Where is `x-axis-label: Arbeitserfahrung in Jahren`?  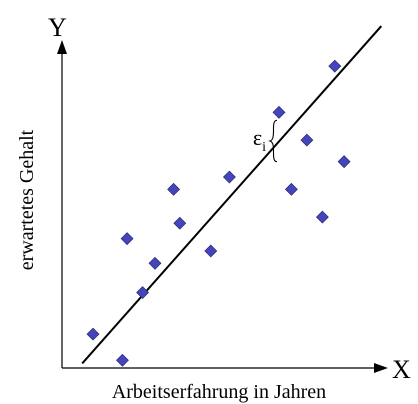 x-axis-label: Arbeitserfahrung in Jahren is located at coordinates (219, 392).